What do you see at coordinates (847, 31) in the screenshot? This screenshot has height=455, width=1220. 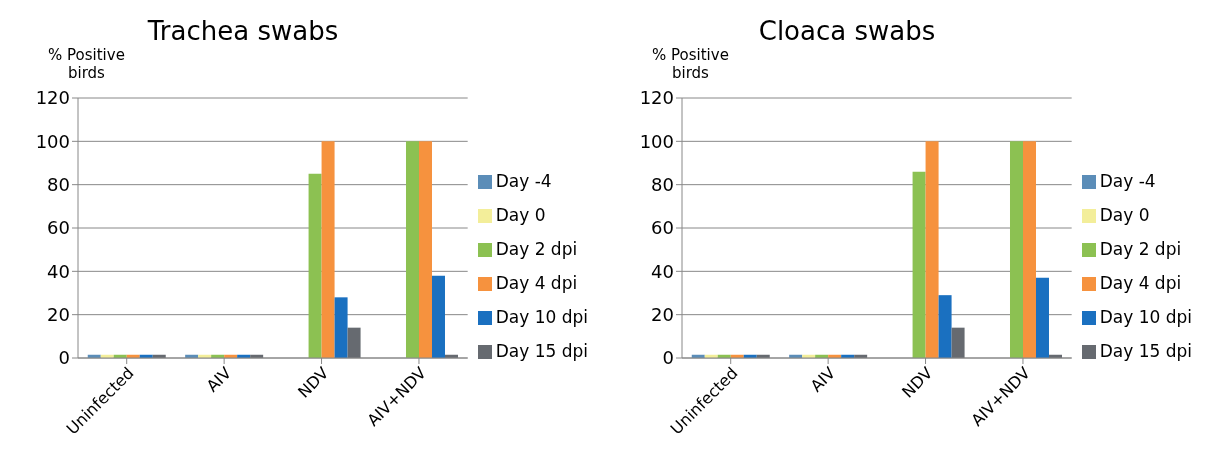 I see `chart-title: Cloaca swabs` at bounding box center [847, 31].